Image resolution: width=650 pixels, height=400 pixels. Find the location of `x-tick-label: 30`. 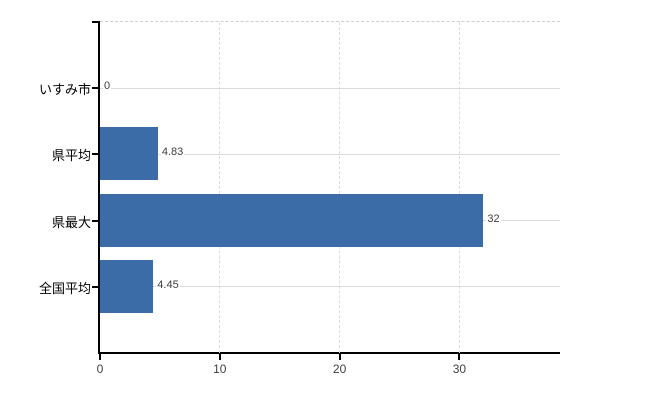

x-tick-label: 30 is located at coordinates (459, 369).